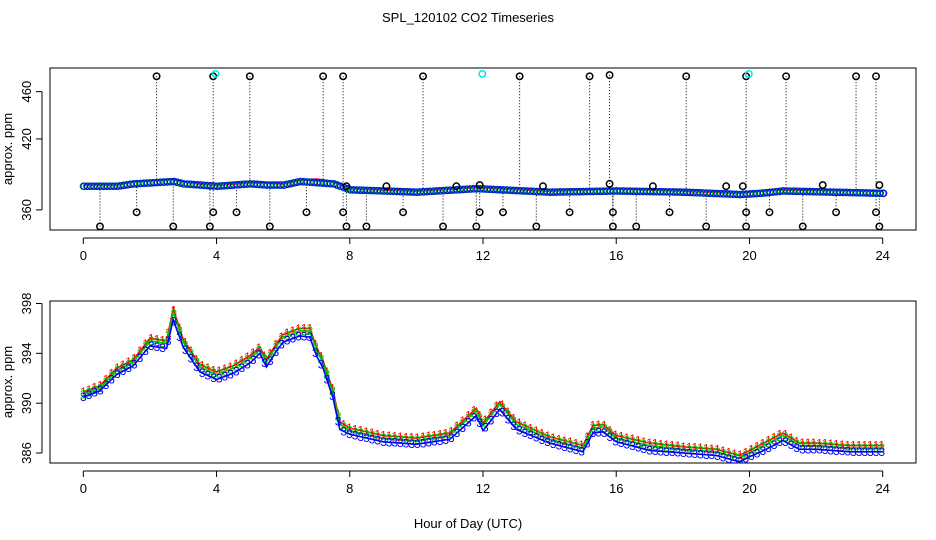 The height and width of the screenshot is (540, 936). What do you see at coordinates (26, 353) in the screenshot?
I see `y-tick-label: 394` at bounding box center [26, 353].